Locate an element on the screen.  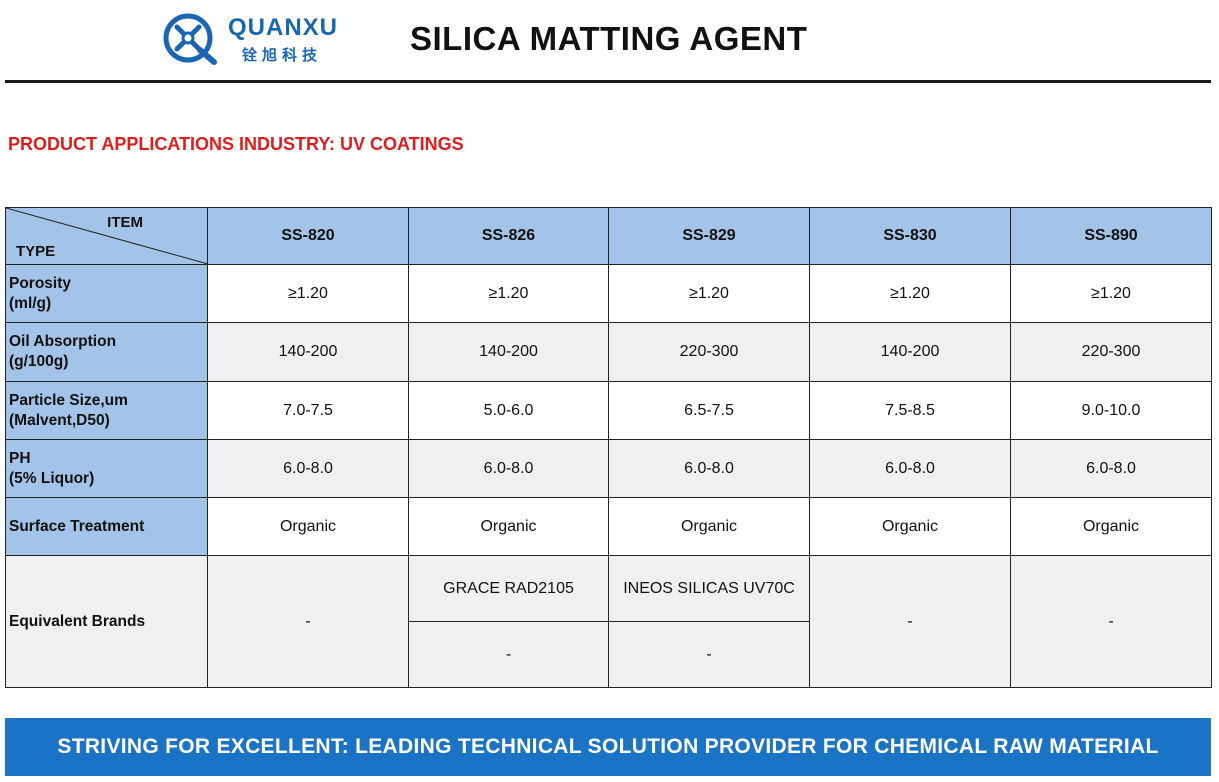
row-label-line2: (5% Liquor) is located at coordinates (52, 478).